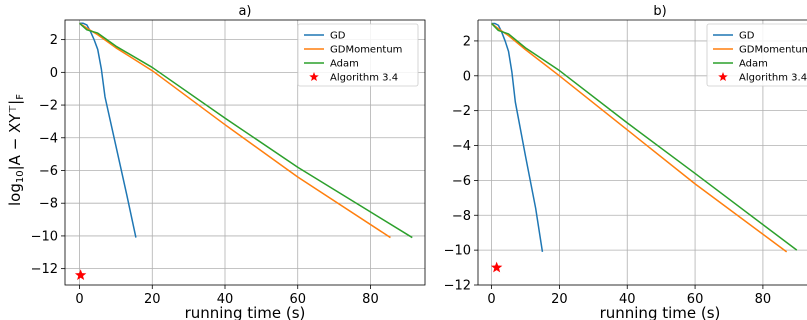 This screenshot has width=807, height=320. What do you see at coordinates (244, 11) in the screenshot?
I see `chart-title: a)` at bounding box center [244, 11].